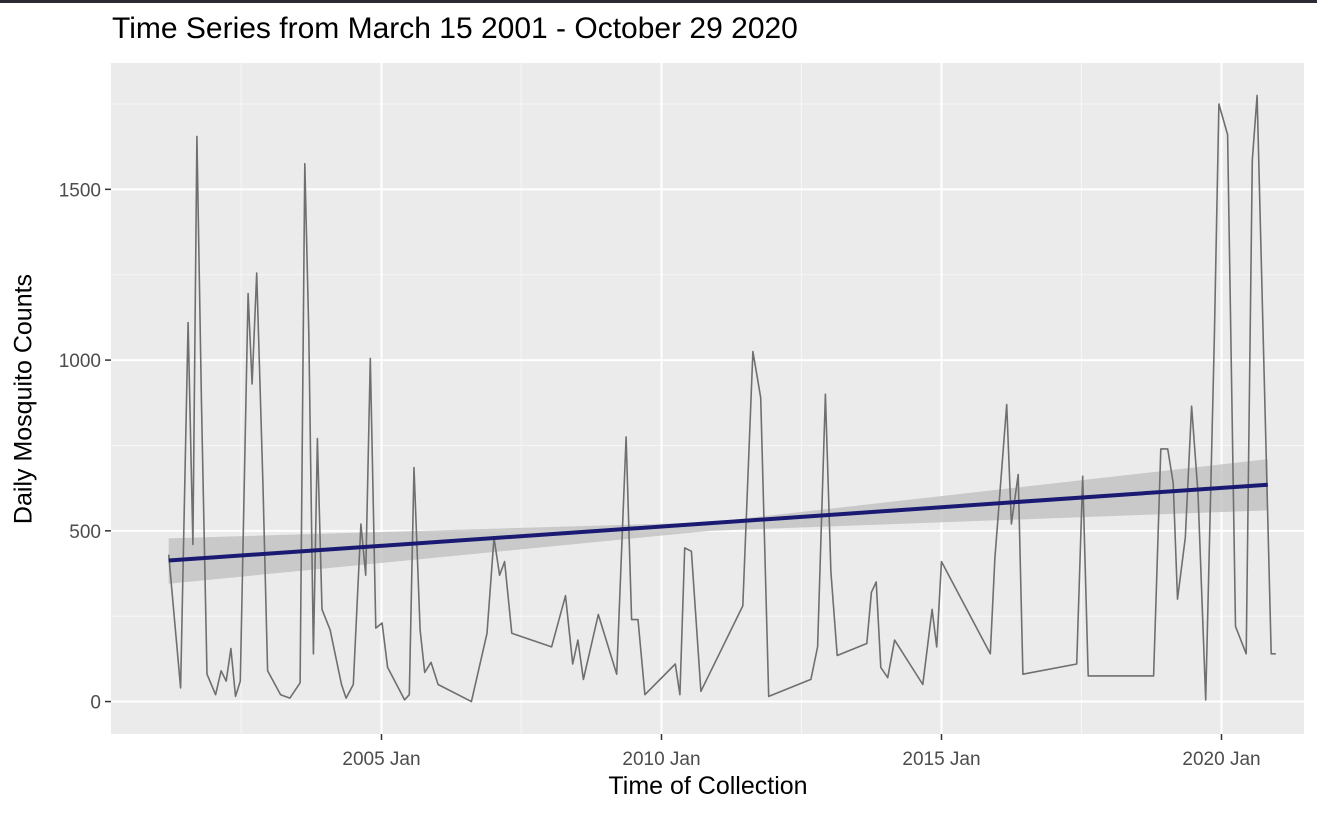 This screenshot has width=1317, height=819. What do you see at coordinates (80, 190) in the screenshot?
I see `y-tick-label: 1500` at bounding box center [80, 190].